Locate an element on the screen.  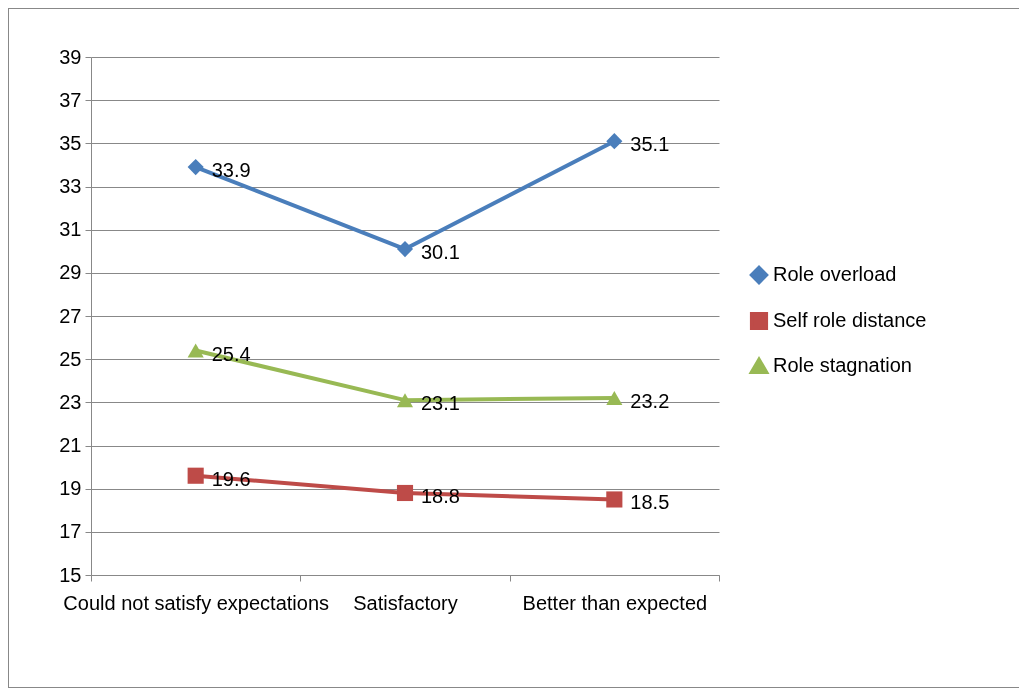
x-tick-label: Could not satisfy expectations is located at coordinates (196, 602).